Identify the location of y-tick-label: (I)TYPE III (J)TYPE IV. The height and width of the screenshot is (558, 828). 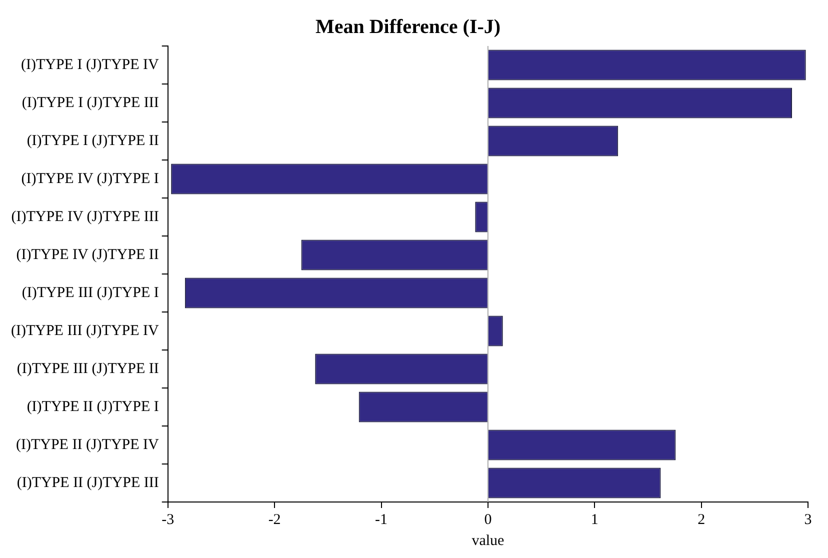
(85, 330).